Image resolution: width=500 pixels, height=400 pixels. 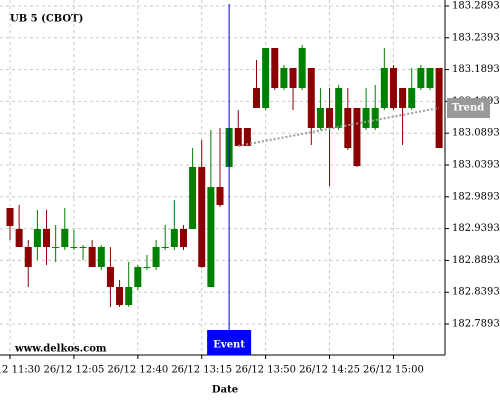 I want to click on trend-badge, so click(x=468, y=108).